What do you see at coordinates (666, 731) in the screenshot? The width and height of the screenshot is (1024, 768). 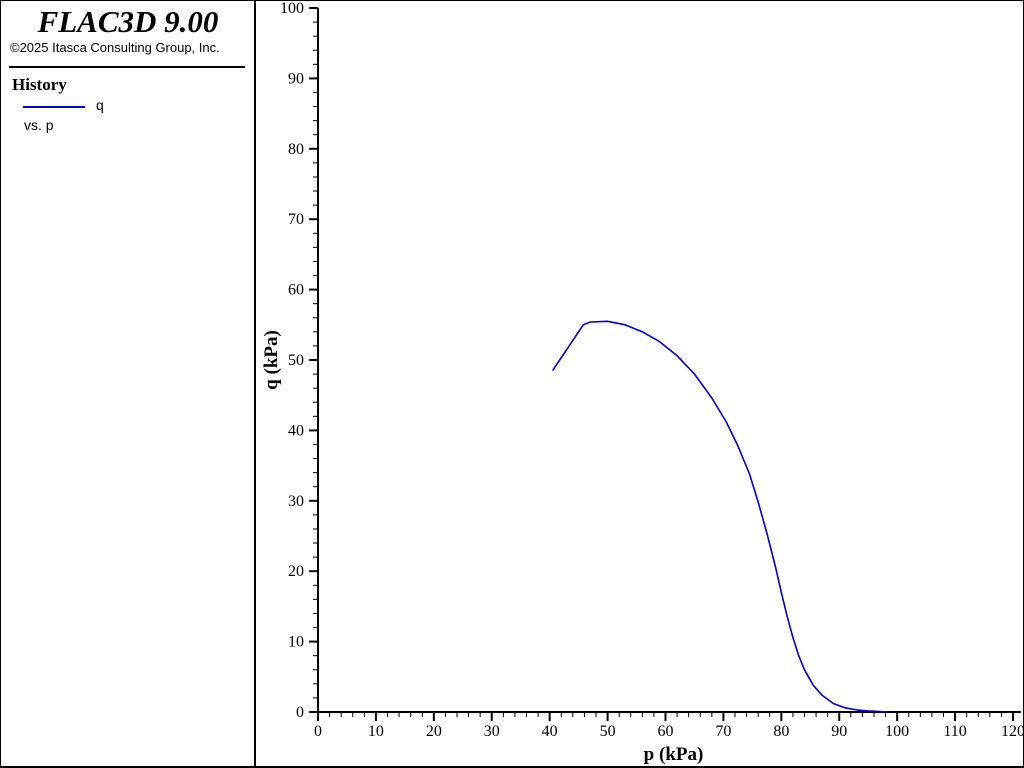 I see `x-tick-label: 60` at bounding box center [666, 731].